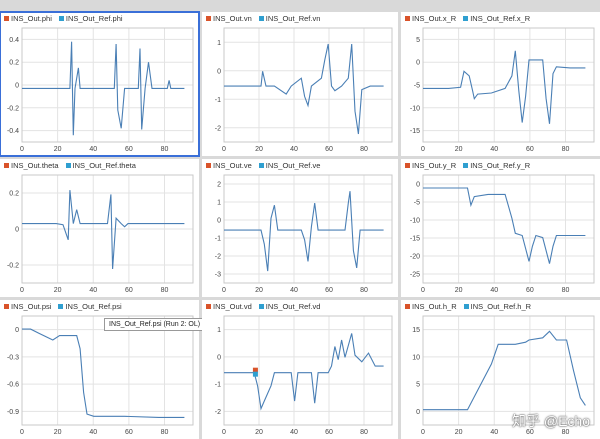 This screenshot has width=600, height=439. I want to click on legend-label: INS_Out_Ref.h_R, so click(501, 306).